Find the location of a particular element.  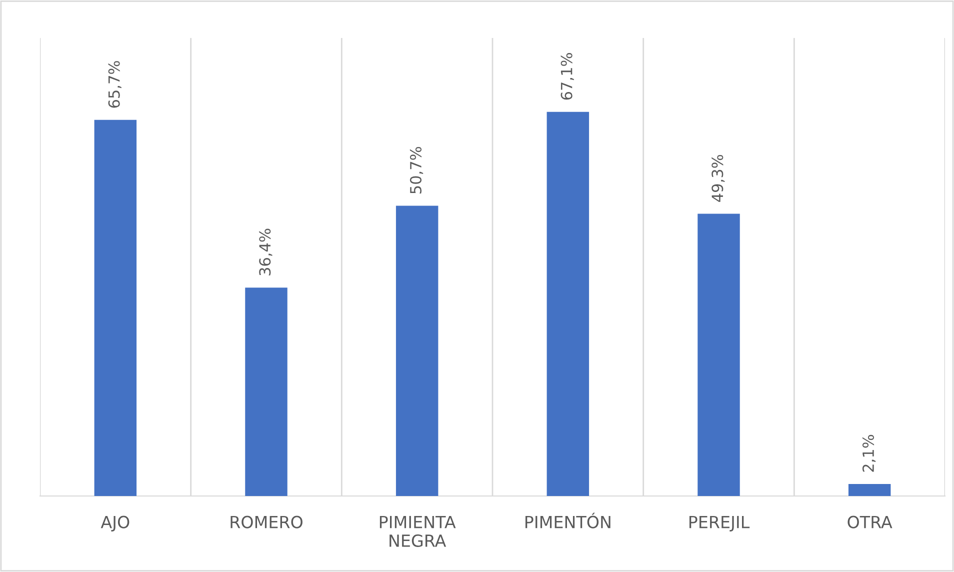

data-label: 2,1% is located at coordinates (869, 453).